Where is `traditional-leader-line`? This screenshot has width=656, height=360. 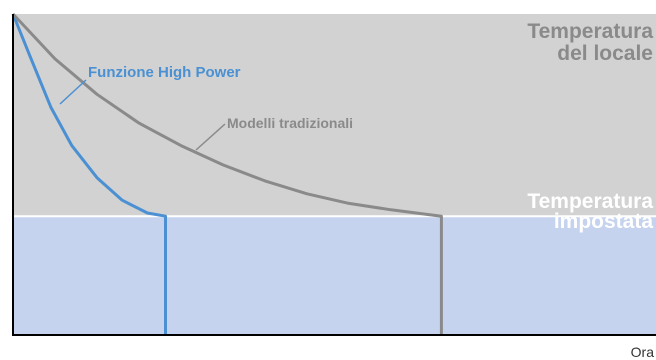
traditional-leader-line is located at coordinates (210, 137).